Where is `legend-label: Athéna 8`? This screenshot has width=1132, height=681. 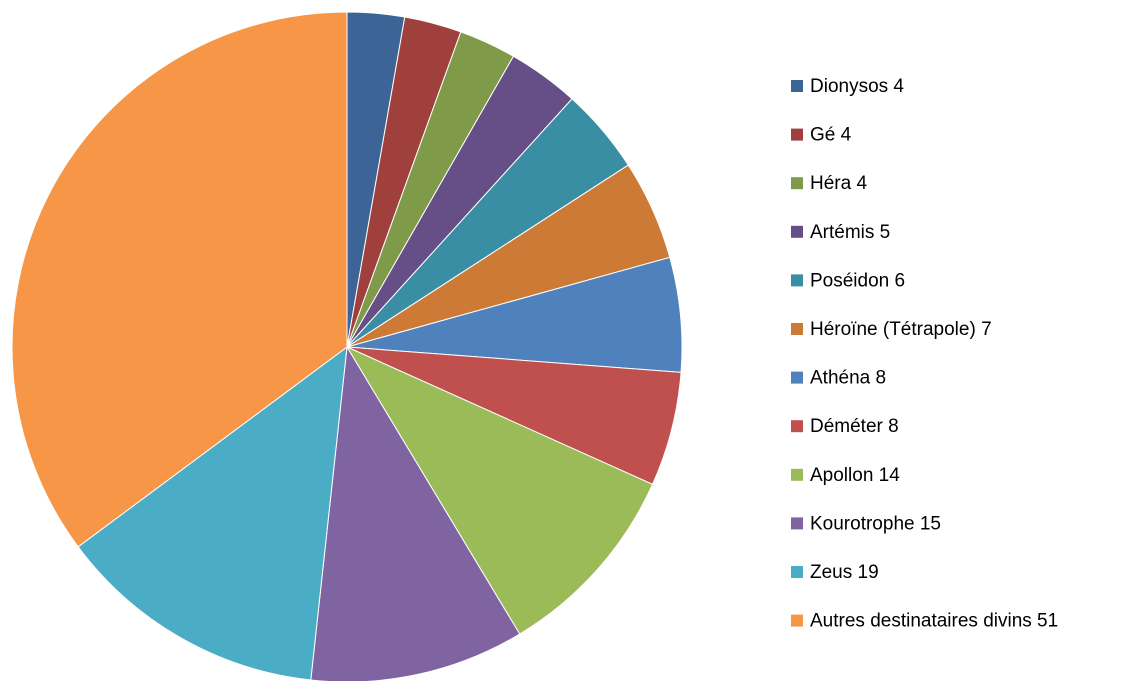 legend-label: Athéna 8 is located at coordinates (848, 378).